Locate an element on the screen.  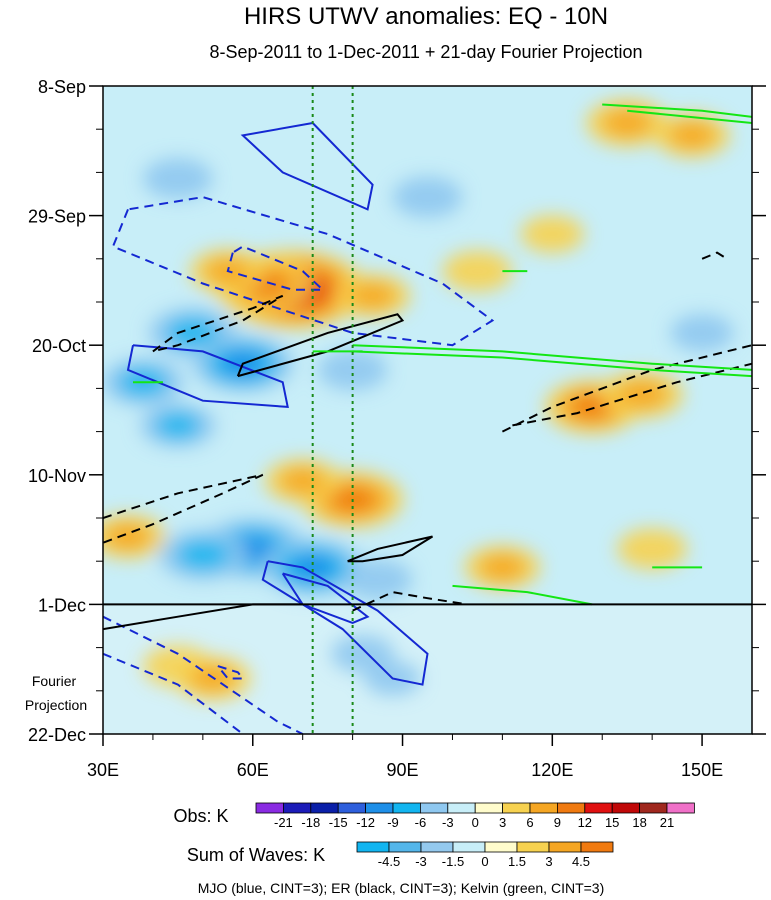
y-tick-label-3: 10-Nov is located at coordinates (57, 476).